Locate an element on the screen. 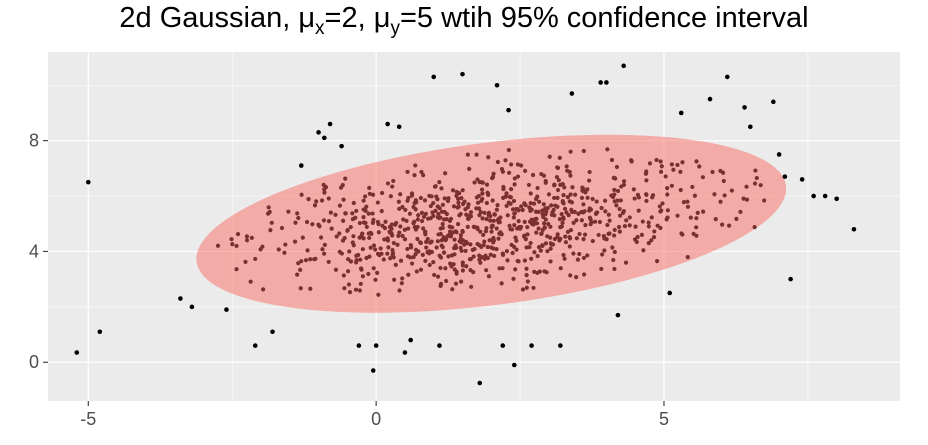  mu-y-value: =5 wtih 95% confidence interval is located at coordinates (604, 18).